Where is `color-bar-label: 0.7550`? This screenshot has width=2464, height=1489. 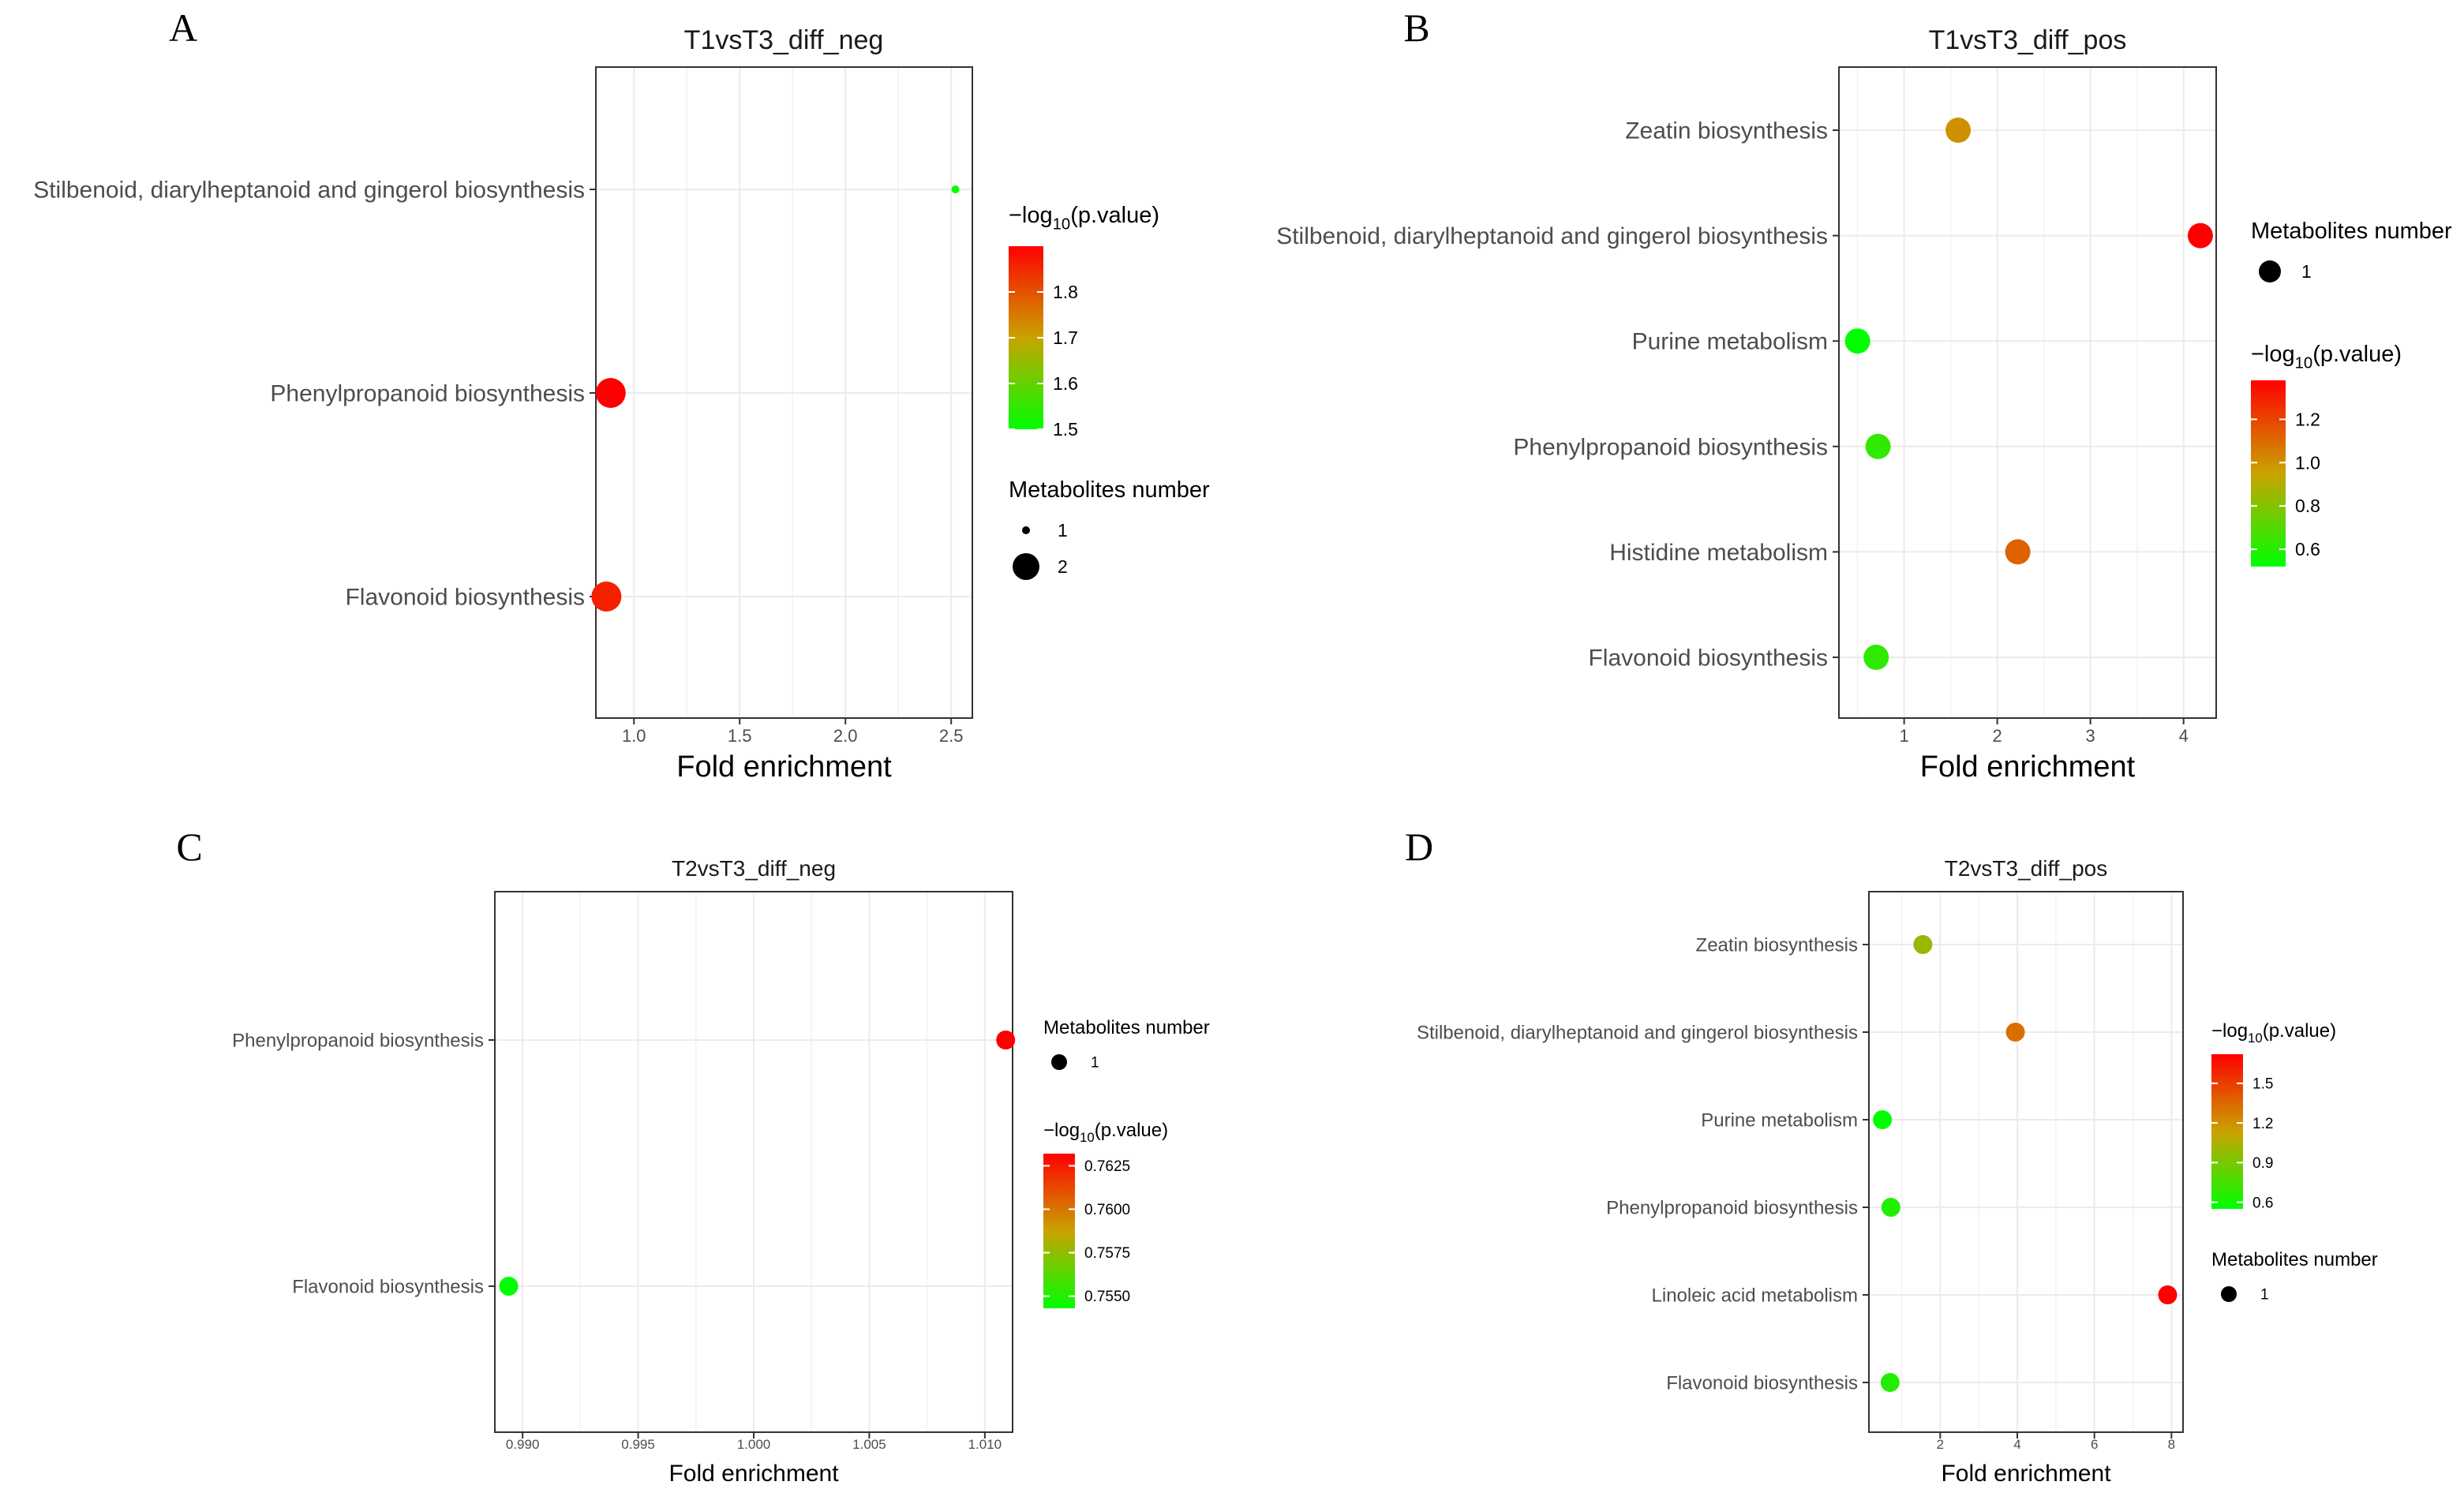
color-bar-label: 0.7550 is located at coordinates (1107, 1297).